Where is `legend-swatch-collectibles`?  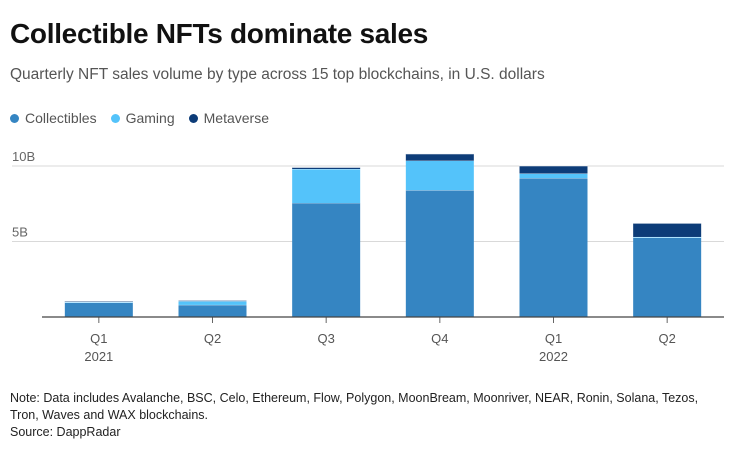 legend-swatch-collectibles is located at coordinates (14, 118).